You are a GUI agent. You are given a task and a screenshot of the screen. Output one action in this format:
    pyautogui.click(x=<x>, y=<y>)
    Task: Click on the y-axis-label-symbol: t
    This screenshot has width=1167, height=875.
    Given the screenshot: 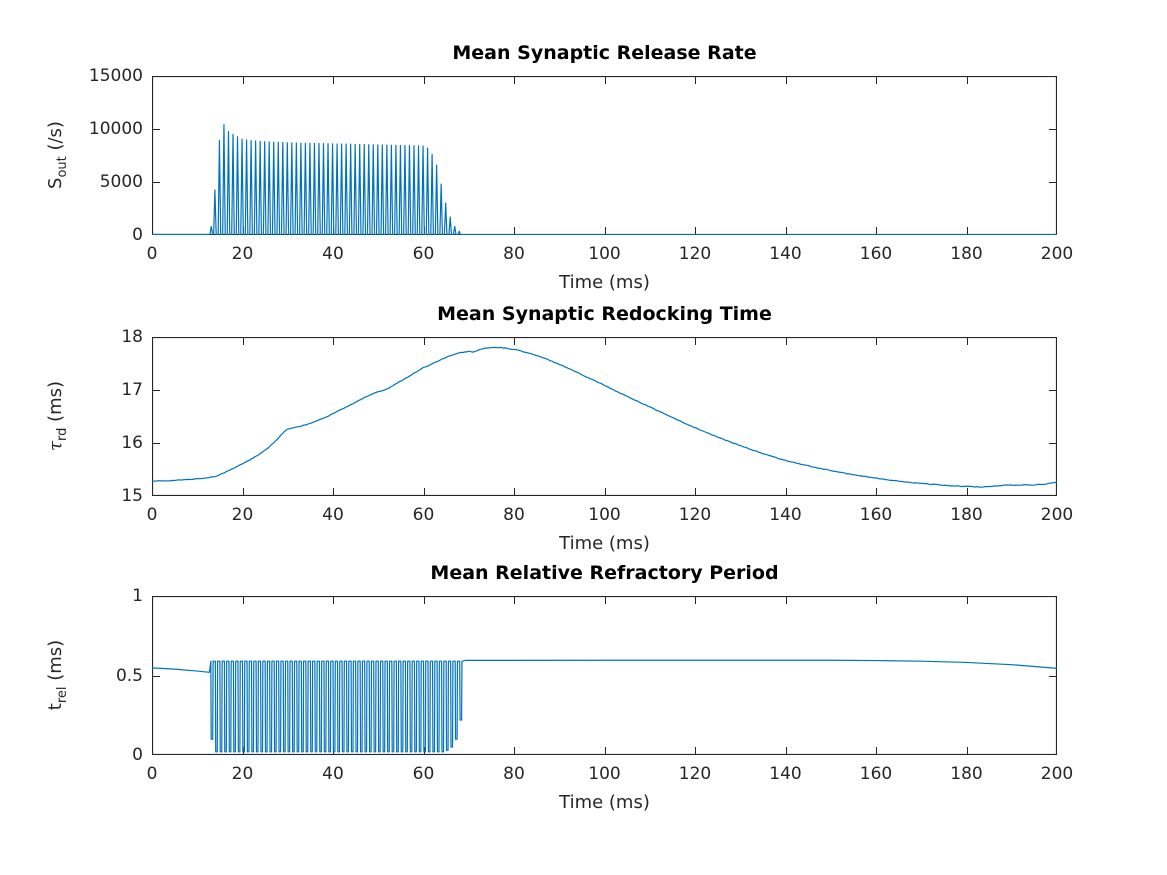 What is the action you would take?
    pyautogui.click(x=55, y=707)
    